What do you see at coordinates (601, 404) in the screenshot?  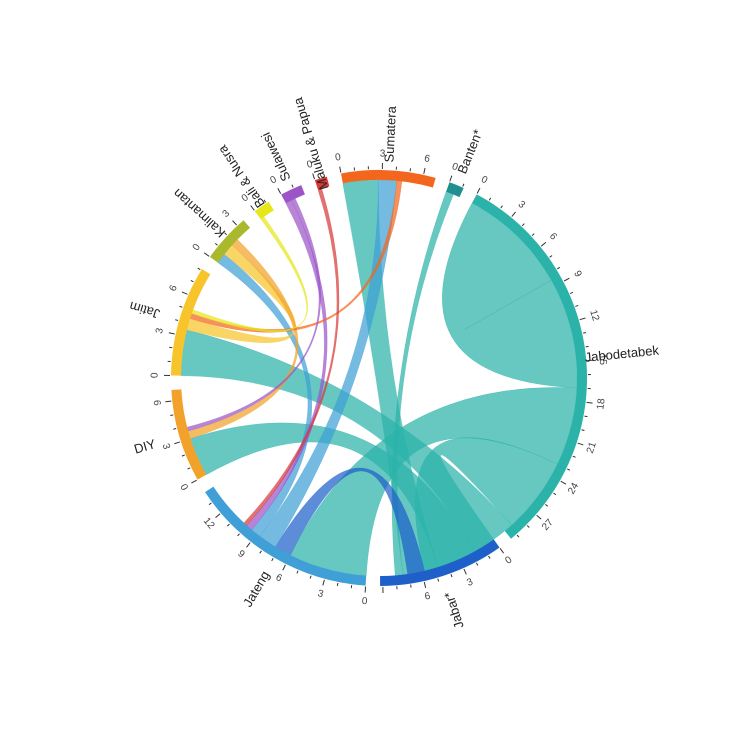 I see `tick-label: 18` at bounding box center [601, 404].